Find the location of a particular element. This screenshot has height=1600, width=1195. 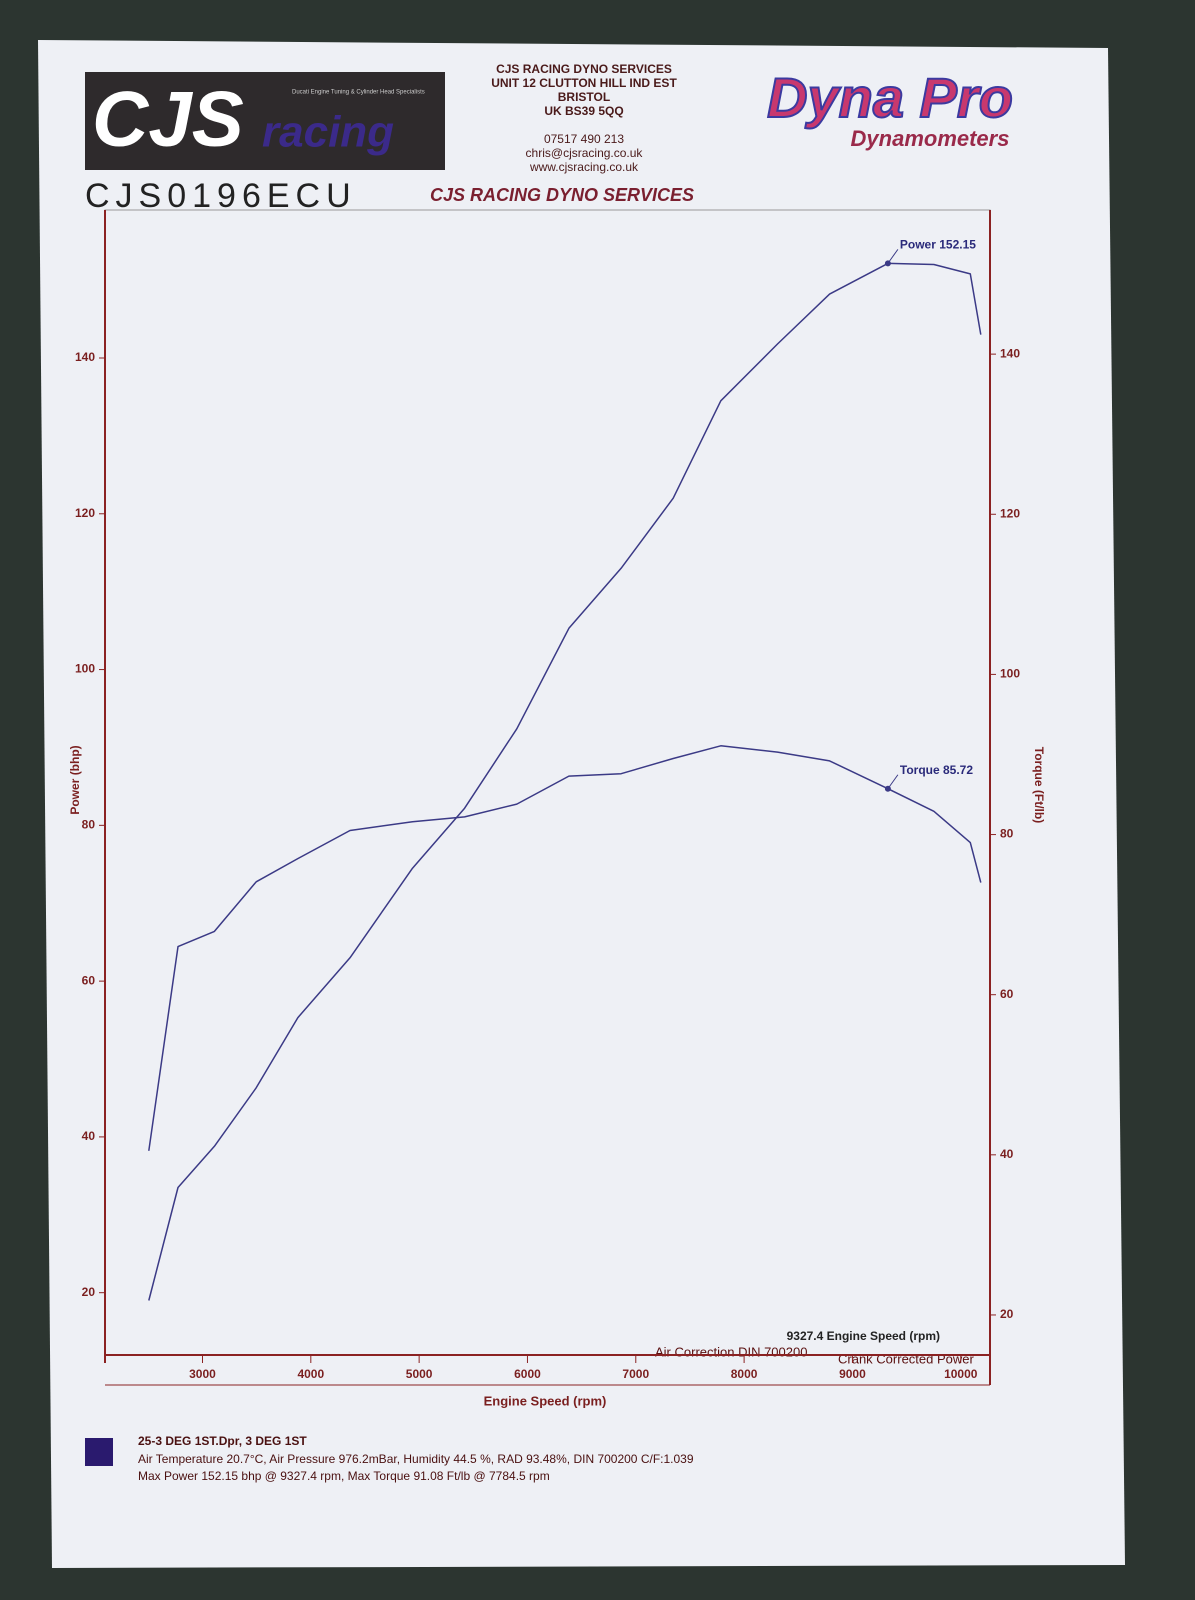

annotation-label: Torque 85.72 is located at coordinates (936, 770).